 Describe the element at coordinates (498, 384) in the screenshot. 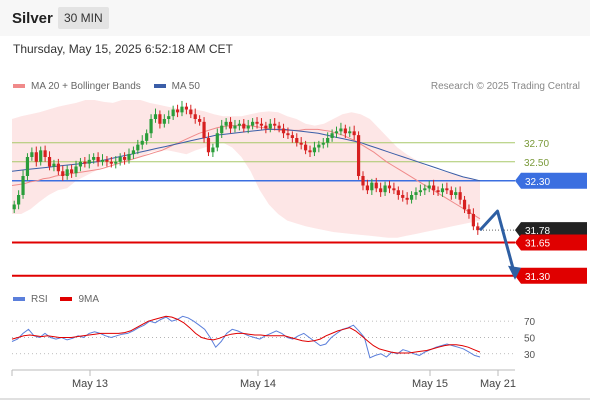

I see `x-tick-label: May 21` at that location.